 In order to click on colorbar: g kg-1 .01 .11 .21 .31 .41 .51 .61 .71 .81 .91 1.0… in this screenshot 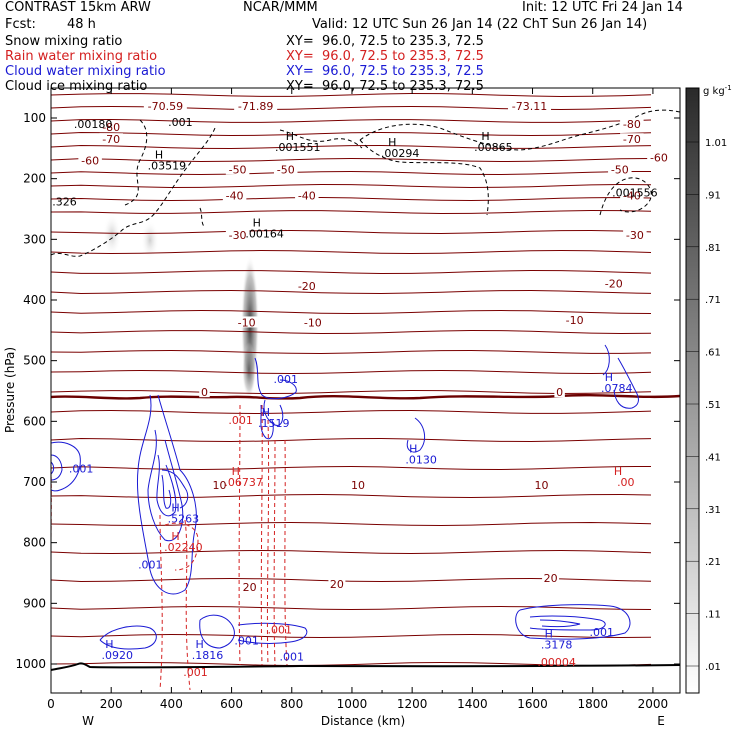, I will do `click(708, 389)`.